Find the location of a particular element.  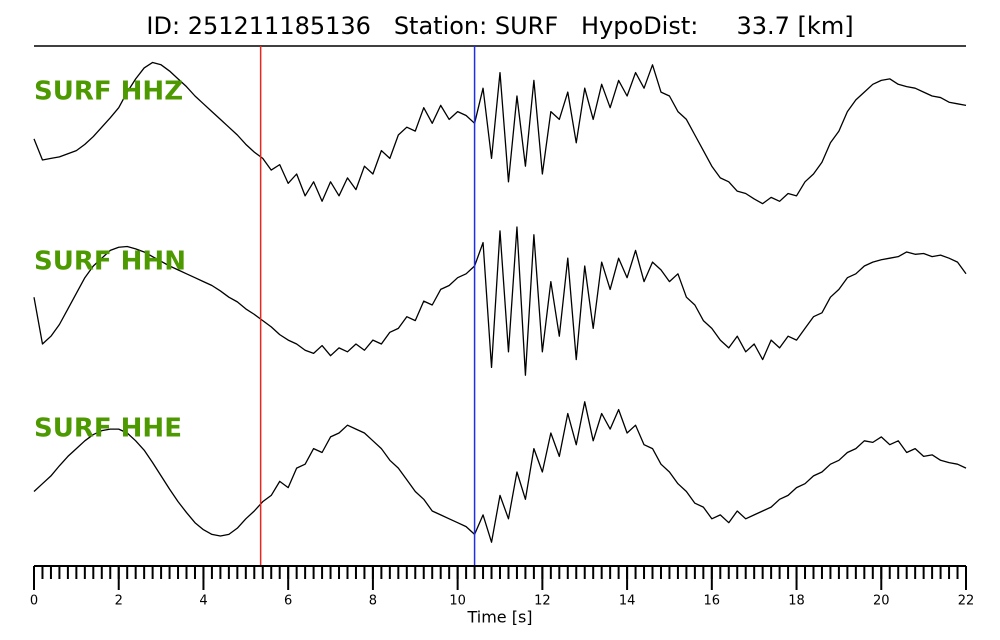

x-tick-label: 2 is located at coordinates (119, 601).